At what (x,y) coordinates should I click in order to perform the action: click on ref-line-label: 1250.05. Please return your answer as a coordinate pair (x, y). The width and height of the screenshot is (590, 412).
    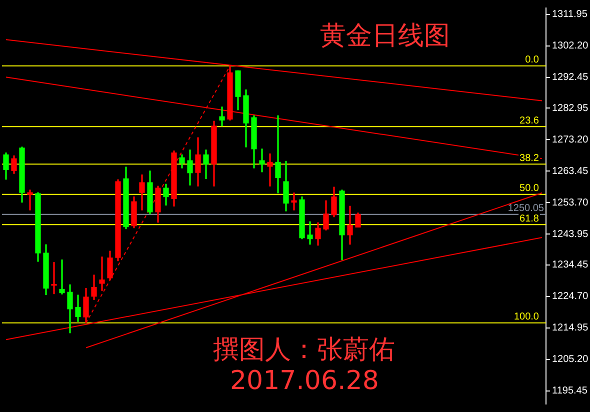
    Looking at the image, I should click on (526, 208).